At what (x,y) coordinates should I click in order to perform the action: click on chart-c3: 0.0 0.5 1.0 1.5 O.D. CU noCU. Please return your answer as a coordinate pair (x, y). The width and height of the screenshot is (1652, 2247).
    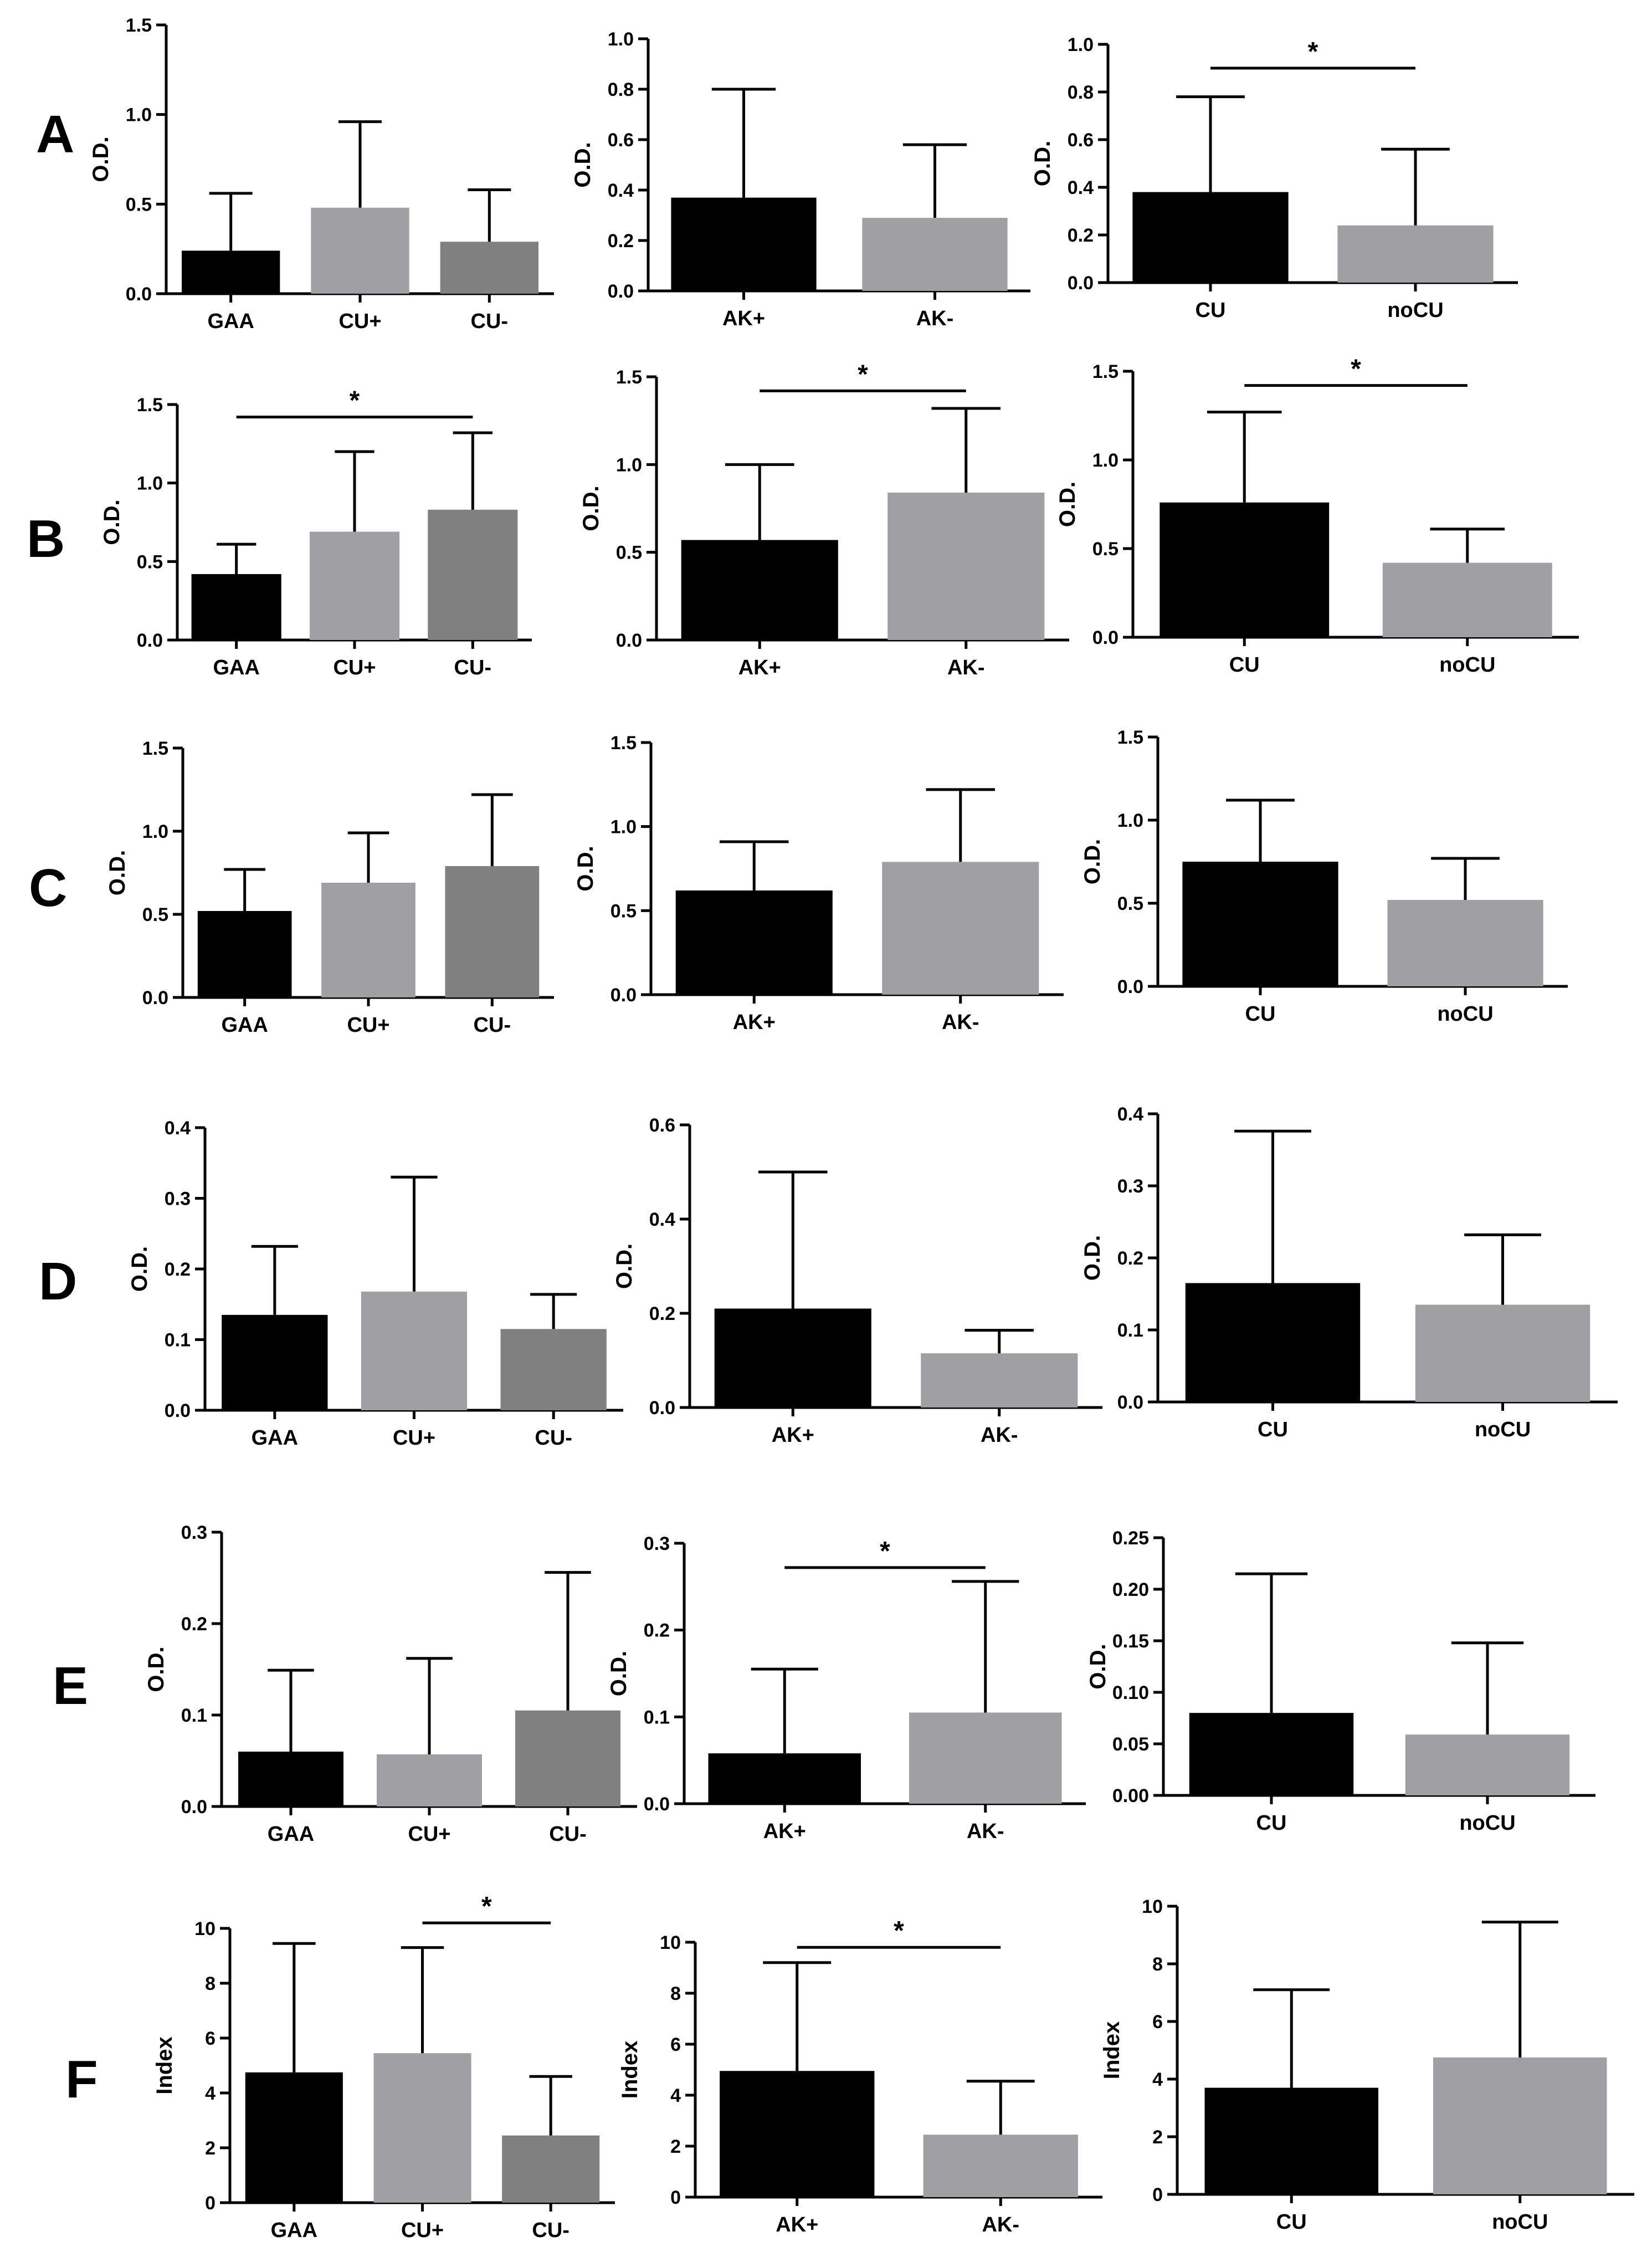
    Looking at the image, I should click on (1324, 876).